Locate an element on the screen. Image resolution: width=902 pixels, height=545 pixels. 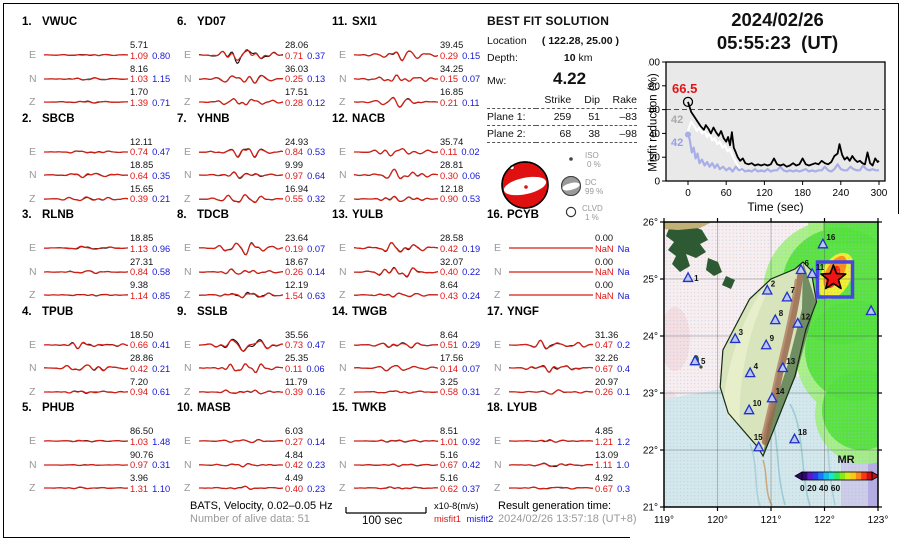
misfit2-value: NaN is located at coordinates (627, 248).